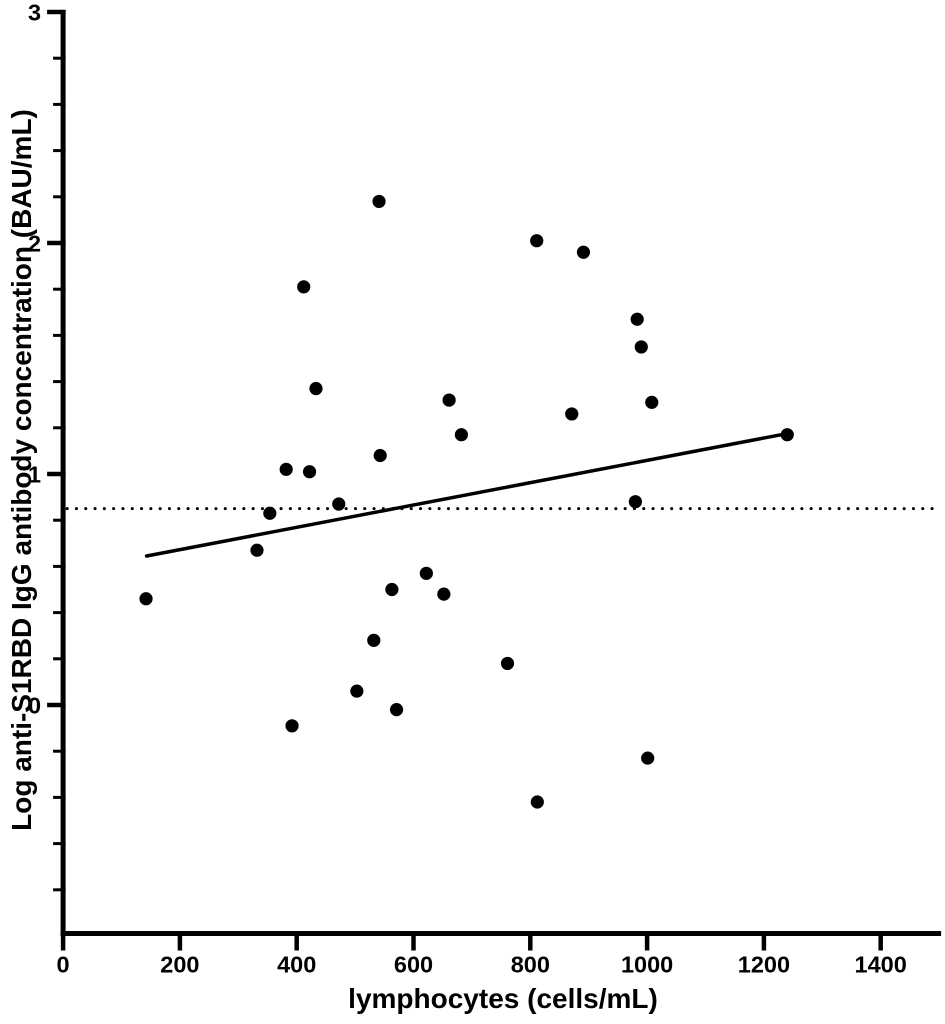 This screenshot has width=945, height=1024. I want to click on x-axis-title: lymphocytes (cells/mL), so click(503, 998).